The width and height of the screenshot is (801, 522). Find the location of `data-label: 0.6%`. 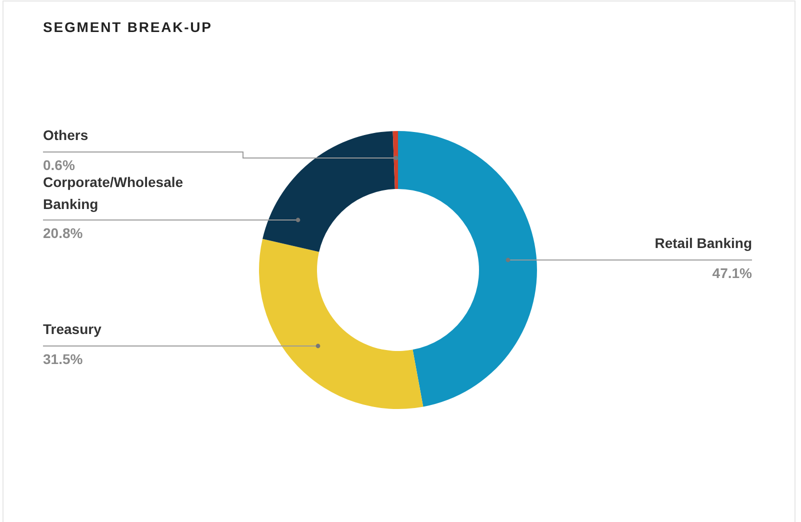

data-label: 0.6% is located at coordinates (59, 165).